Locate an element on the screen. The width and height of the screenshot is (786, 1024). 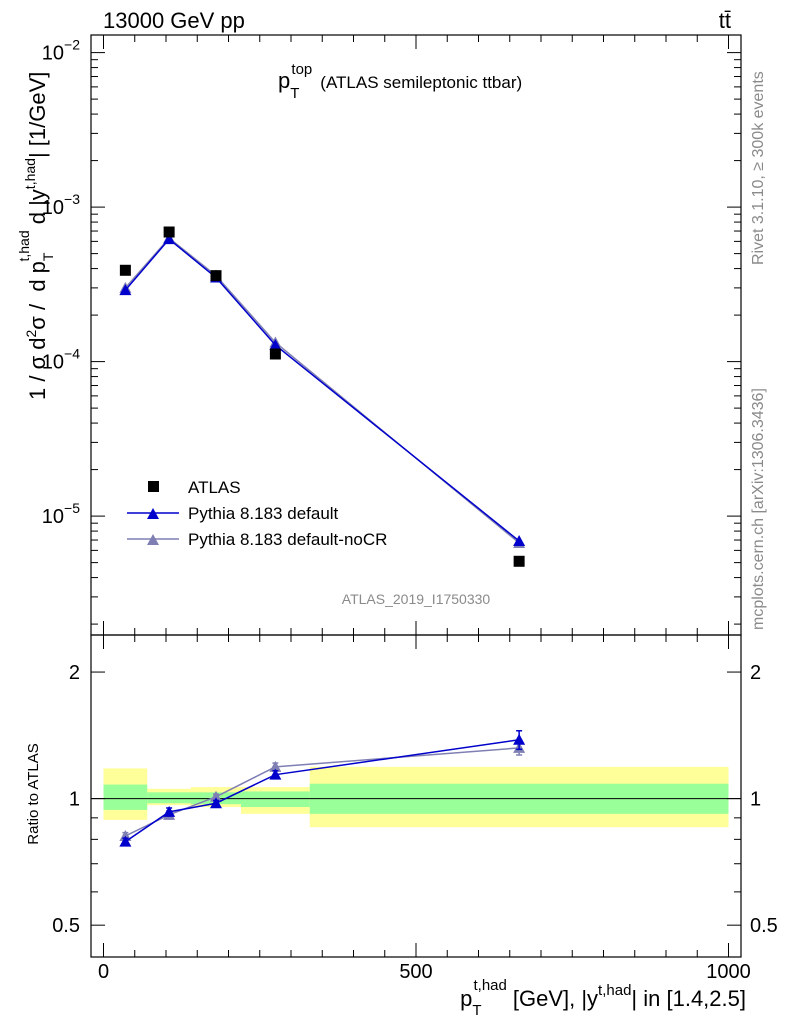
main-y-tick-label: 10⁻⁴ is located at coordinates (61, 360).